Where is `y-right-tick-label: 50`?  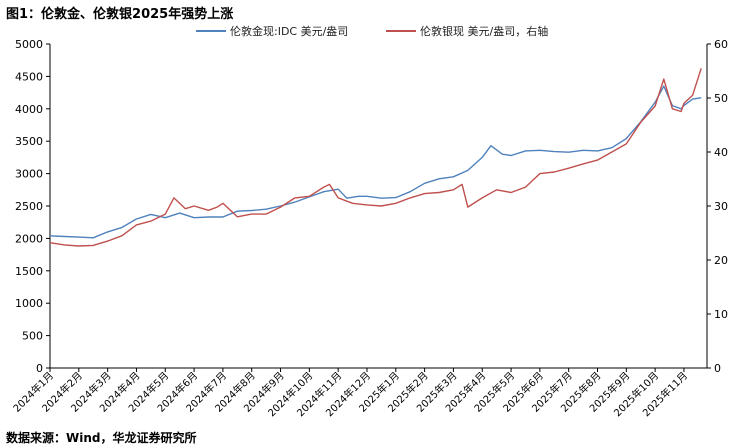
y-right-tick-label: 50 is located at coordinates (721, 98).